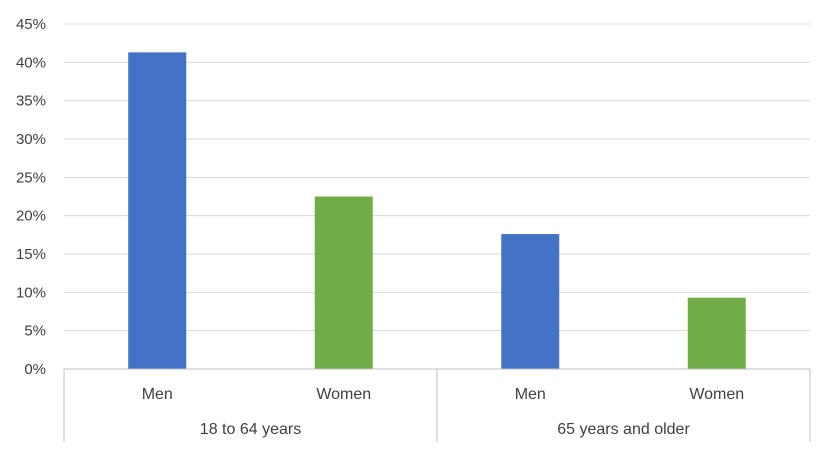 This screenshot has width=835, height=457. I want to click on y-tick-label: 10%, so click(31, 292).